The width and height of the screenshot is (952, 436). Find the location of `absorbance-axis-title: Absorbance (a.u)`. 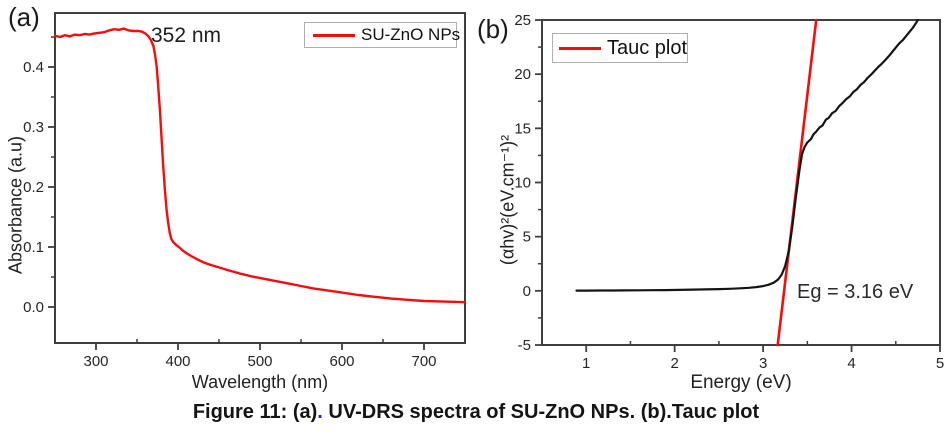

absorbance-axis-title: Absorbance (a.u) is located at coordinates (15, 205).